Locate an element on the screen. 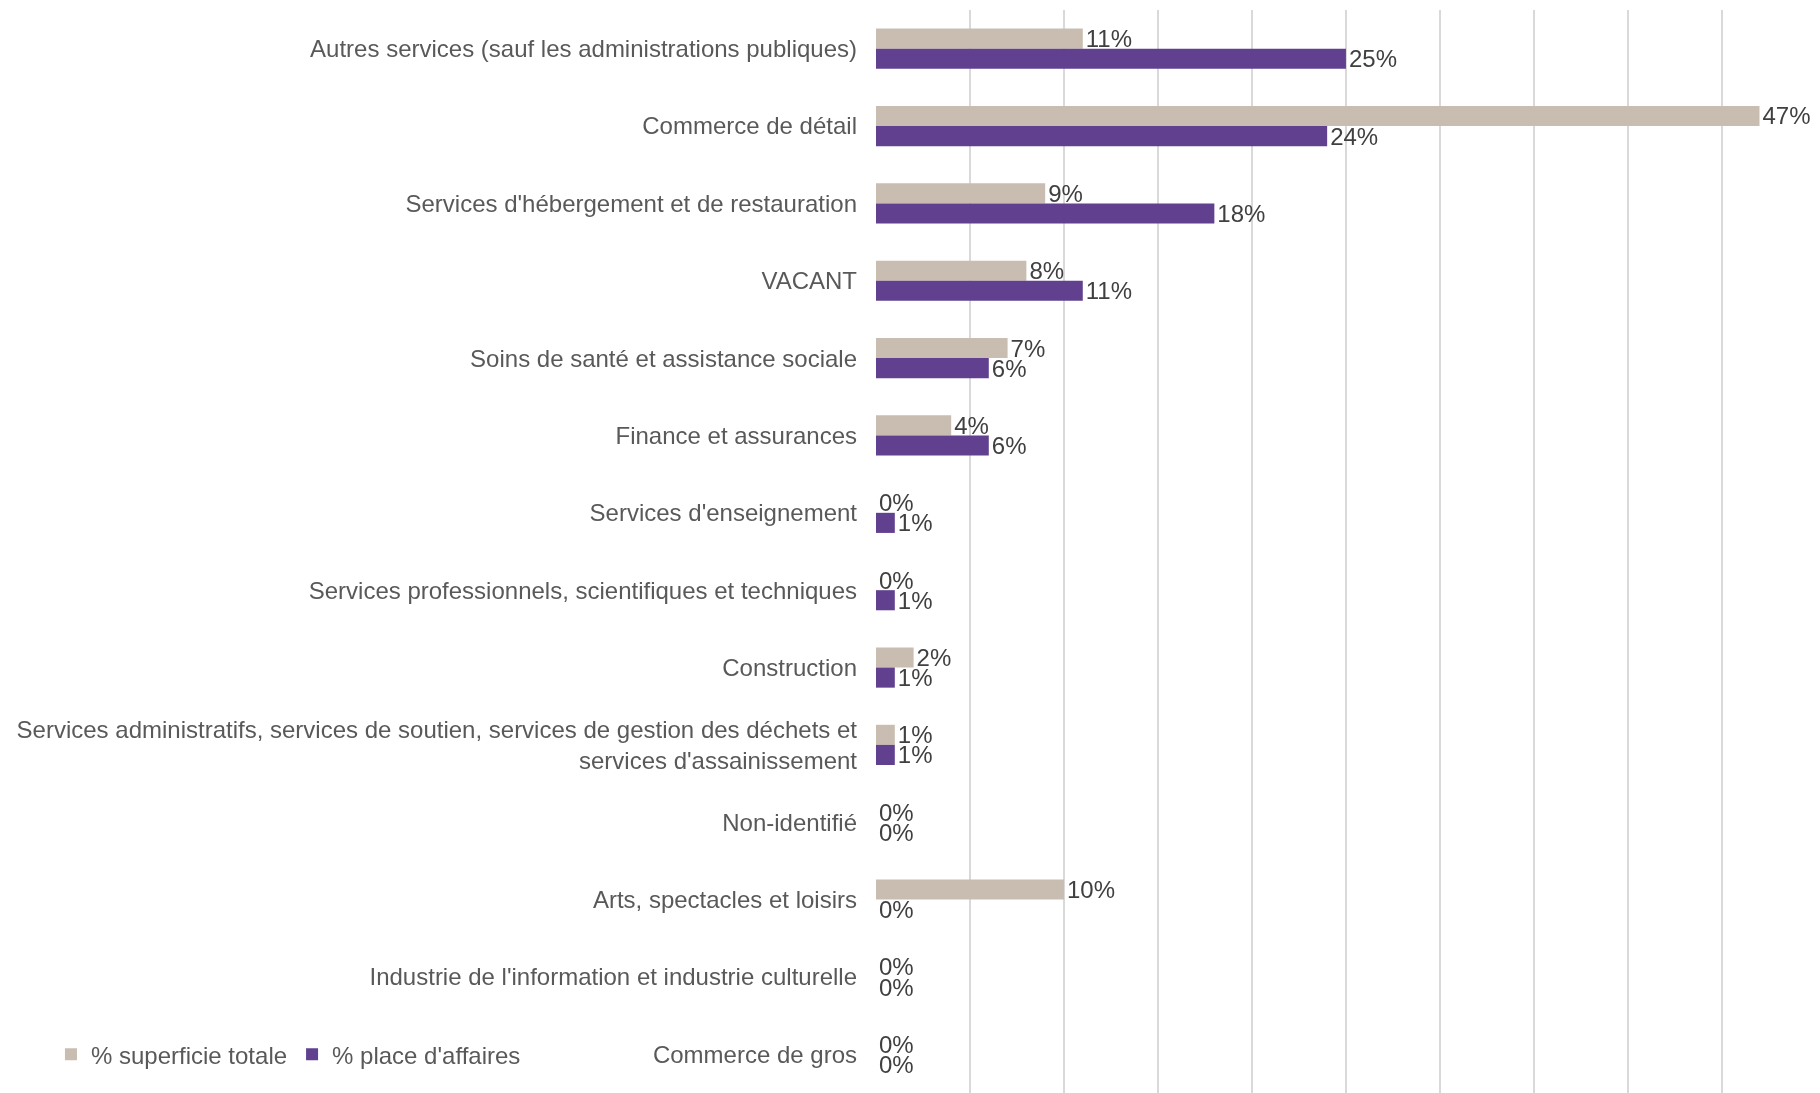 This screenshot has height=1093, width=1820. y-tick-label: Industrie de l'information et industrie culturelle is located at coordinates (613, 977).